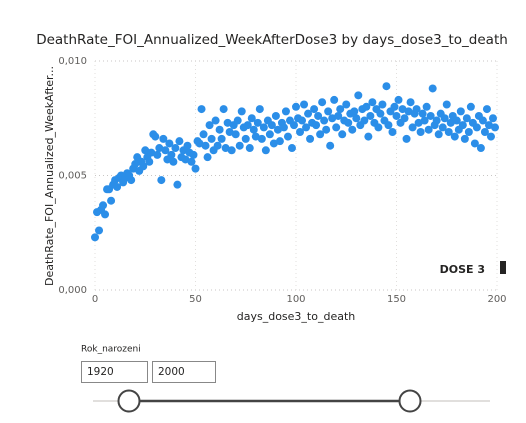 This screenshot has width=526, height=423. I want to click on slicer-min-text: 1920, so click(100, 372).